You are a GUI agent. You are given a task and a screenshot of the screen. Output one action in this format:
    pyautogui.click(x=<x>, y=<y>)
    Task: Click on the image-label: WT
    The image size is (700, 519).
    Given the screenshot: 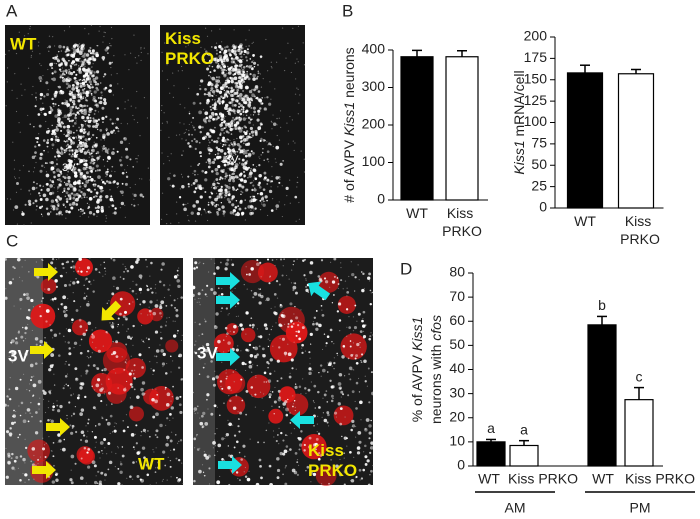 What is the action you would take?
    pyautogui.click(x=151, y=463)
    